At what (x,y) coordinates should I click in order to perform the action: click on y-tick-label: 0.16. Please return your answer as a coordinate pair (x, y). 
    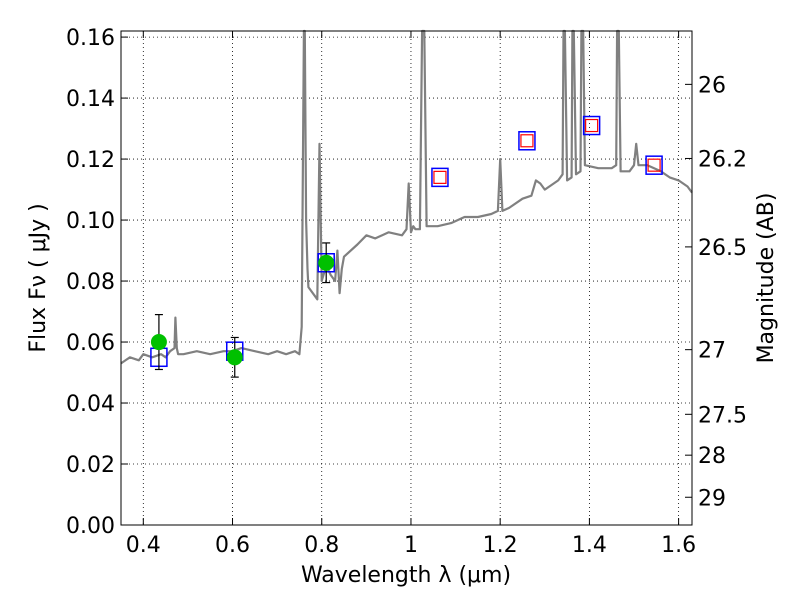
    Looking at the image, I should click on (90, 38).